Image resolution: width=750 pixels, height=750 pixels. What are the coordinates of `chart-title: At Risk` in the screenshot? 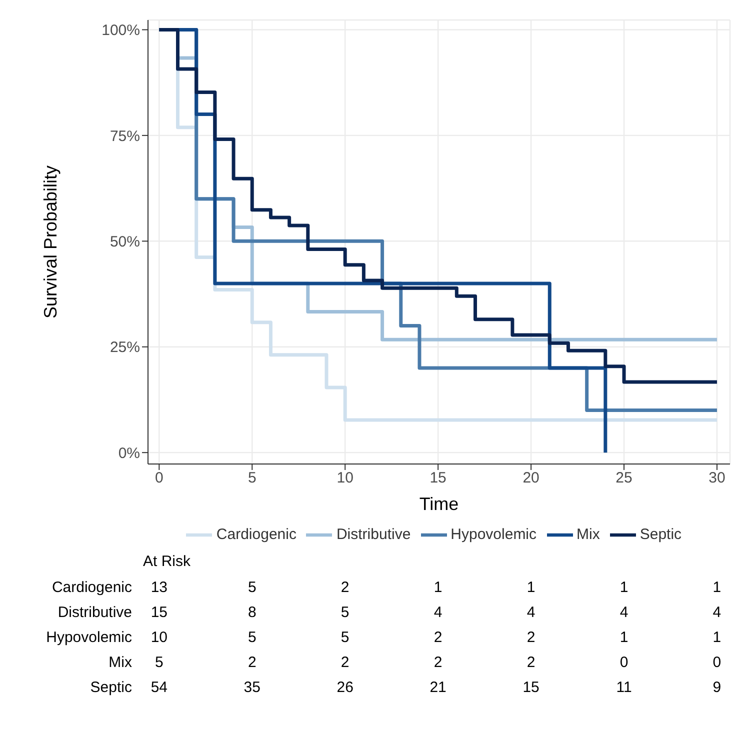 It's located at (167, 561).